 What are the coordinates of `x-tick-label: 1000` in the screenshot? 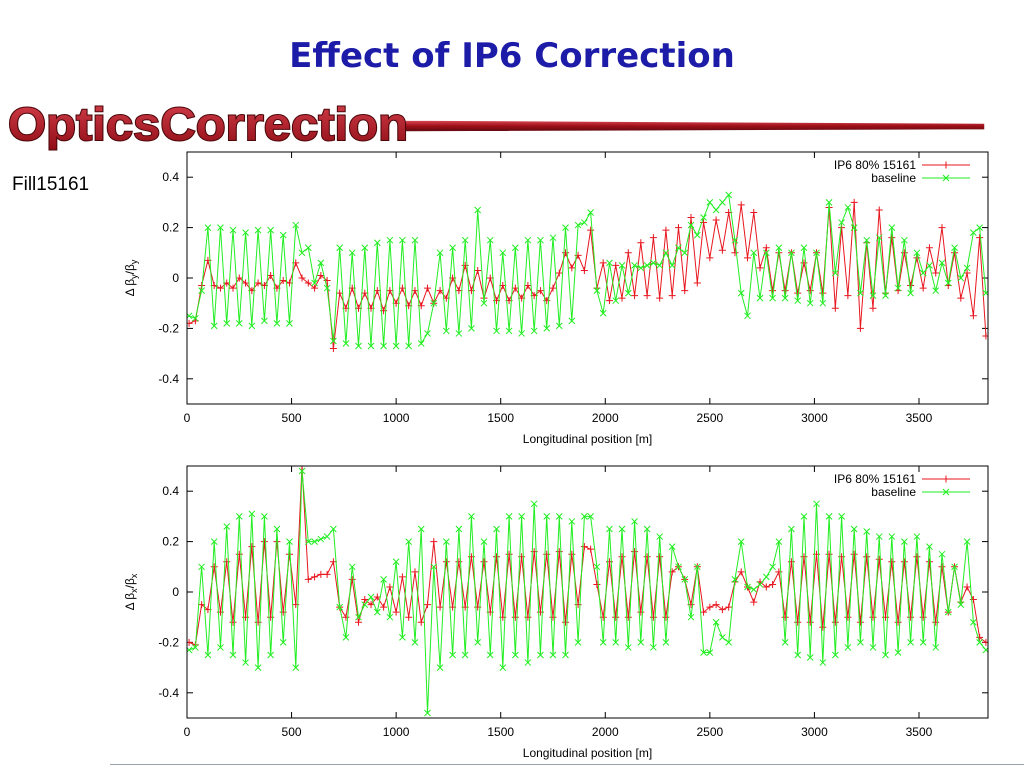 It's located at (396, 418).